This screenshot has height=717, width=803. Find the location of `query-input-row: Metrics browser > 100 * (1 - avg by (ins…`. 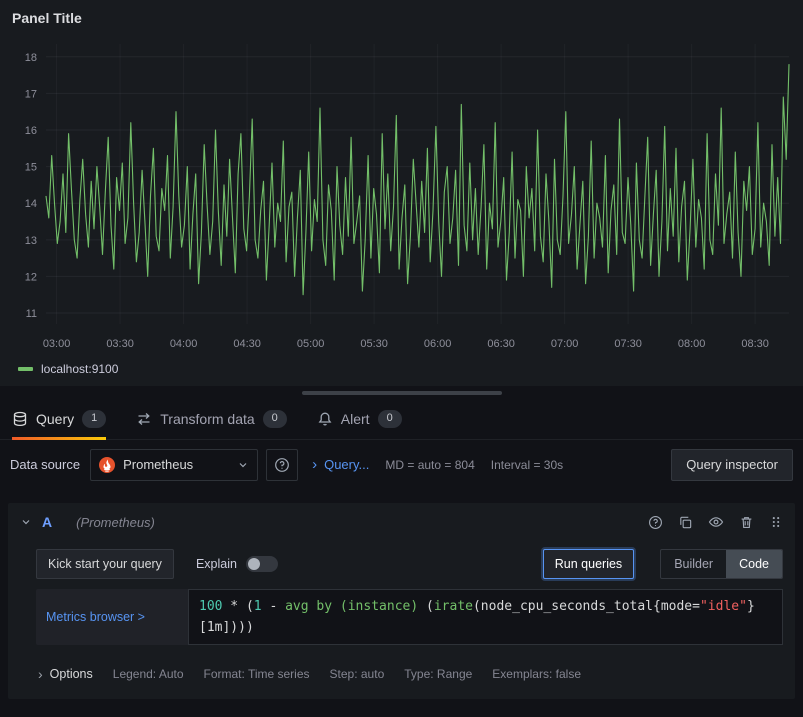

query-input-row: Metrics browser > 100 * (1 - avg by (ins… is located at coordinates (409, 617).